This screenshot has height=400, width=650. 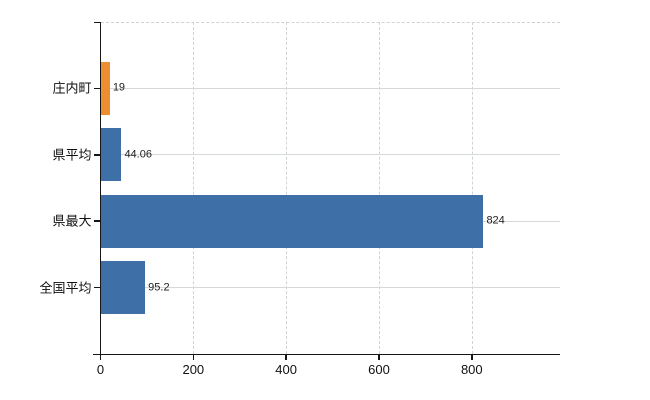 I want to click on value-label: 95.2, so click(x=159, y=287).